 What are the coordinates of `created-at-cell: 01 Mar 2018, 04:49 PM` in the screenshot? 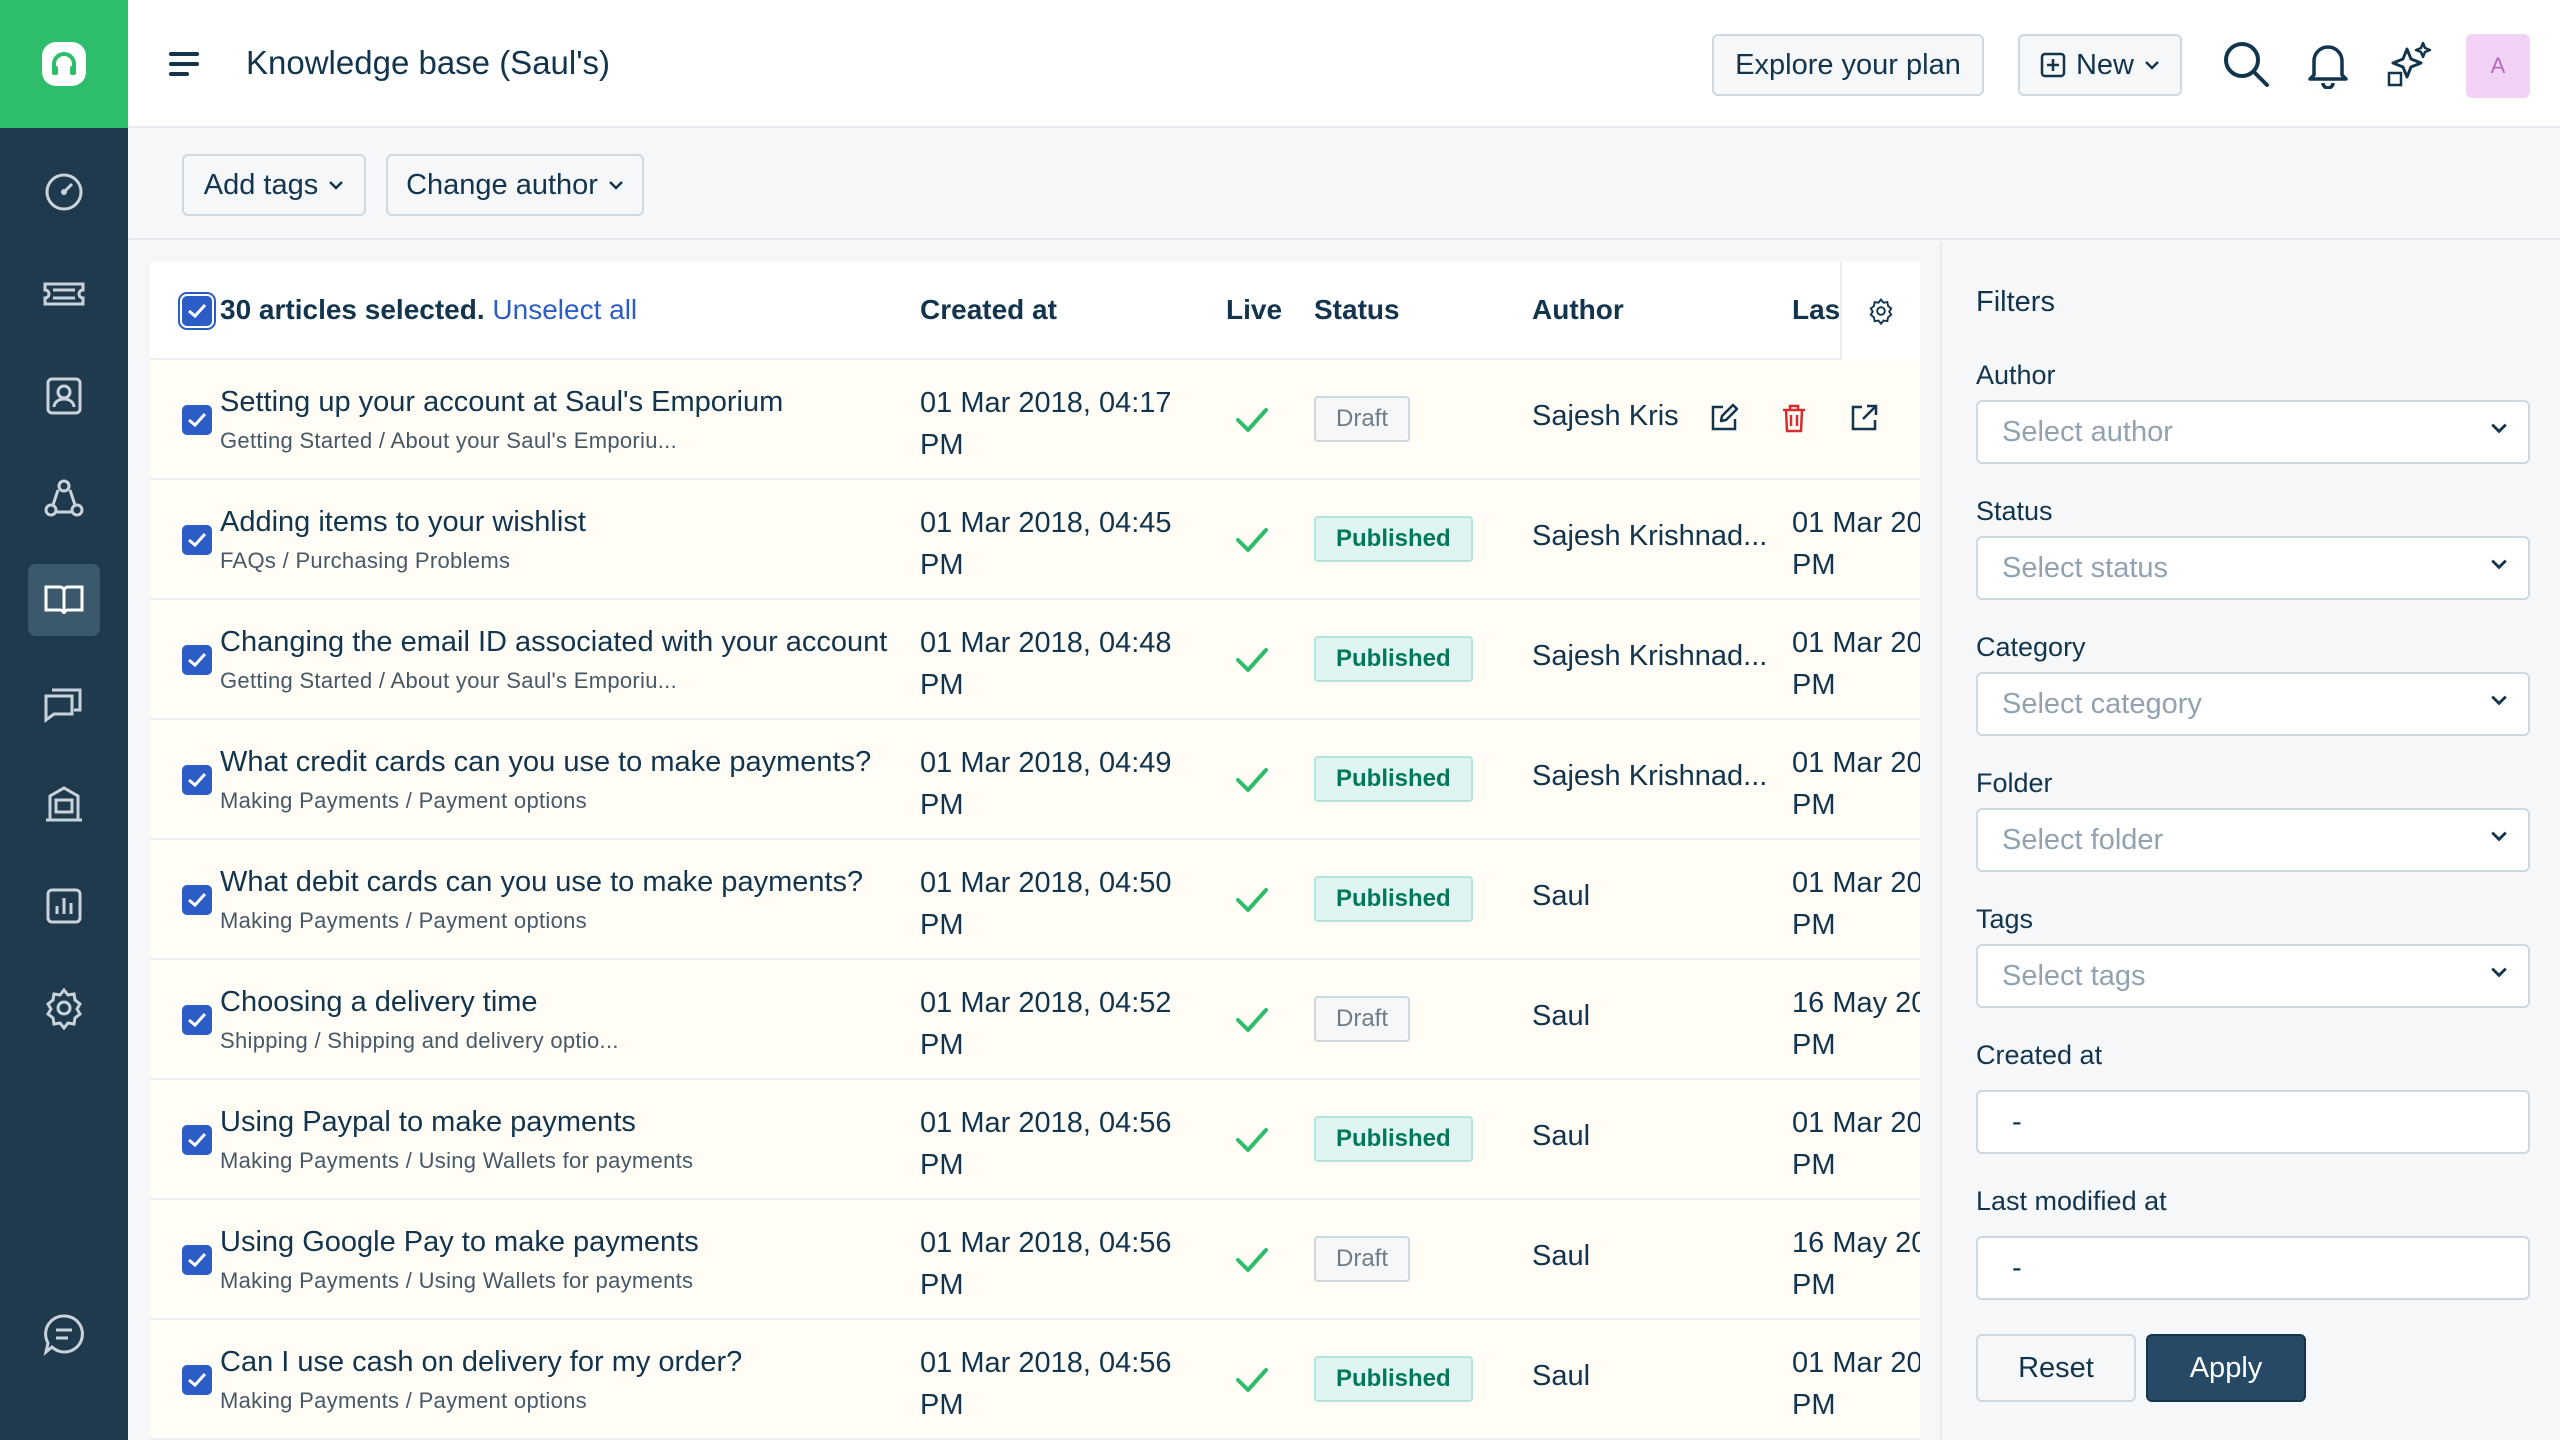 It's located at (1050, 784).